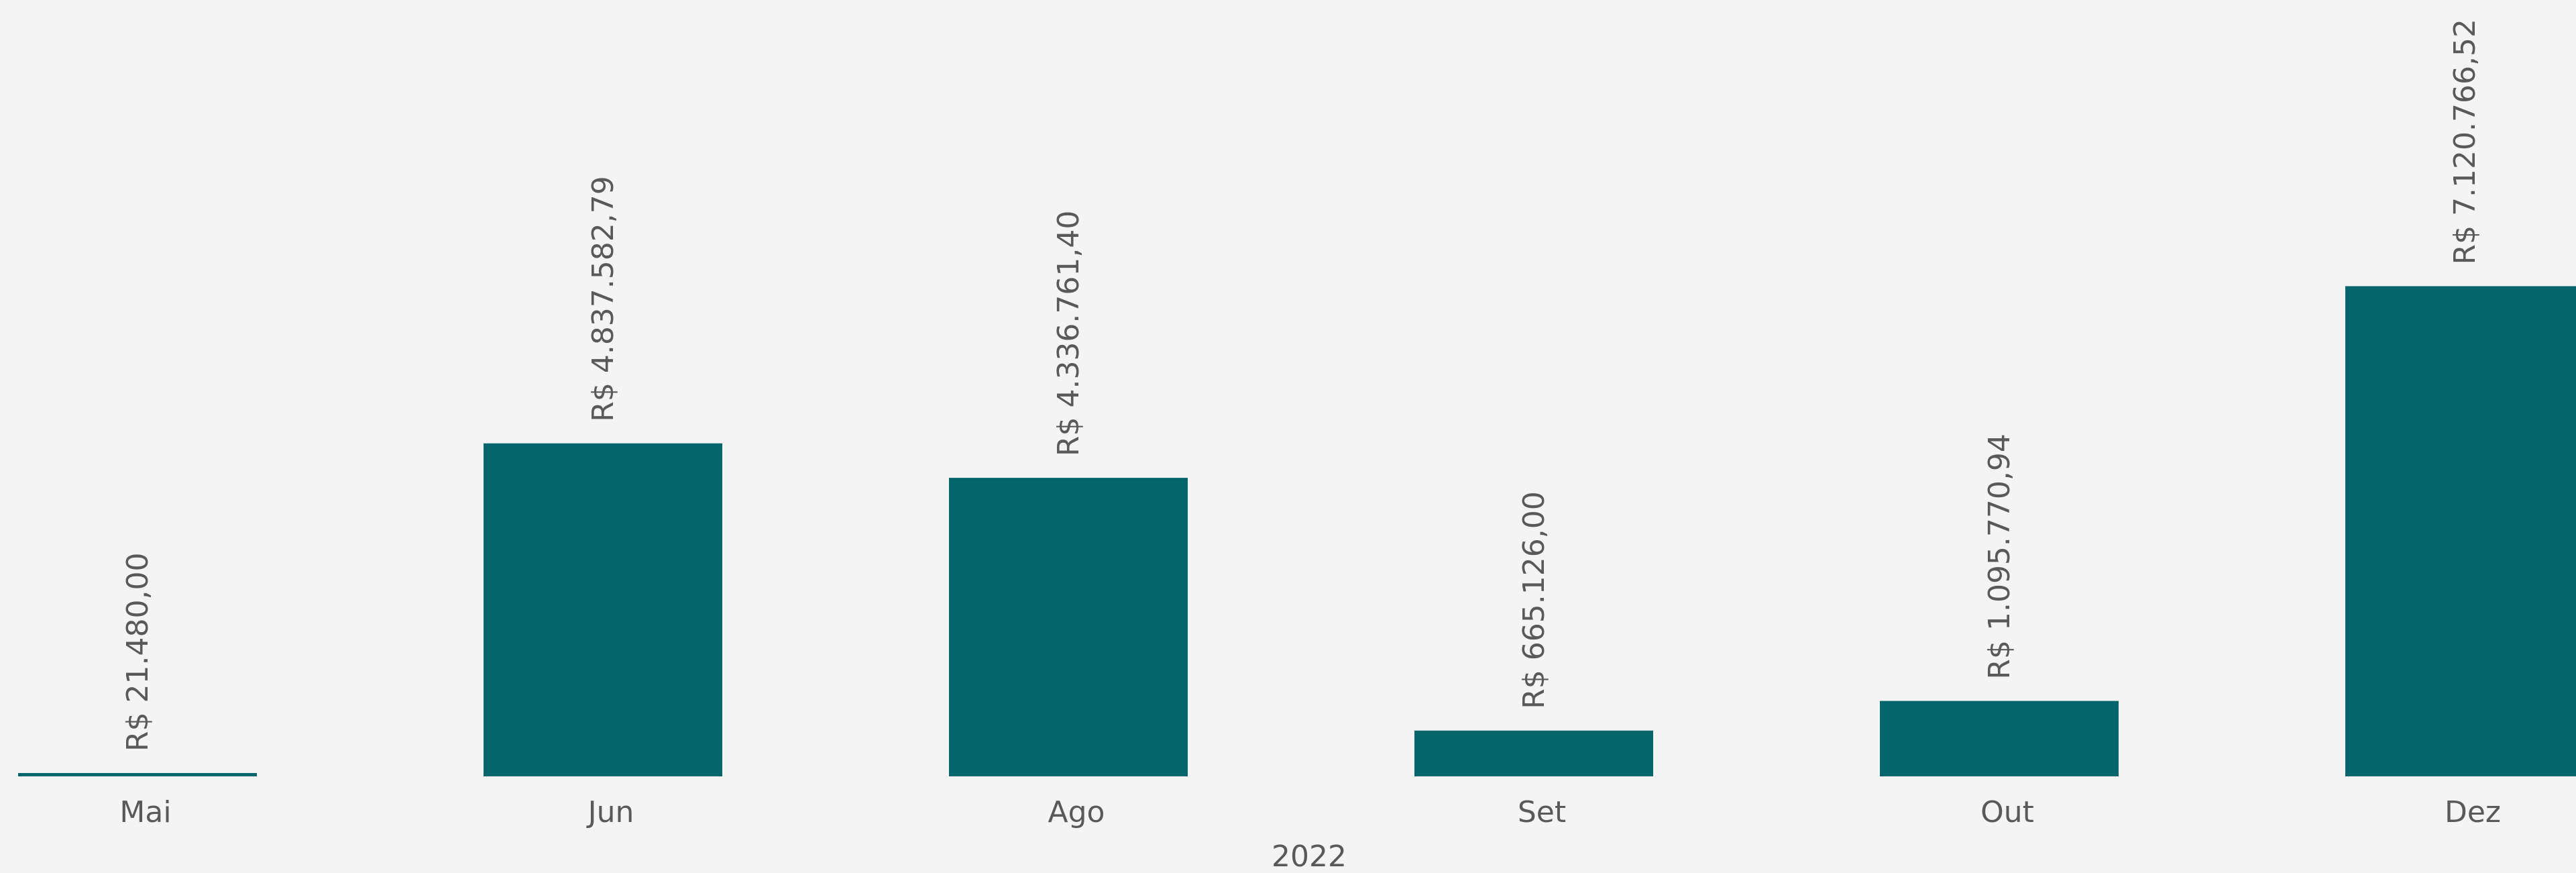 The width and height of the screenshot is (2576, 873). Describe the element at coordinates (1534, 600) in the screenshot. I see `data-label-set: R$ 665.126,00` at that location.